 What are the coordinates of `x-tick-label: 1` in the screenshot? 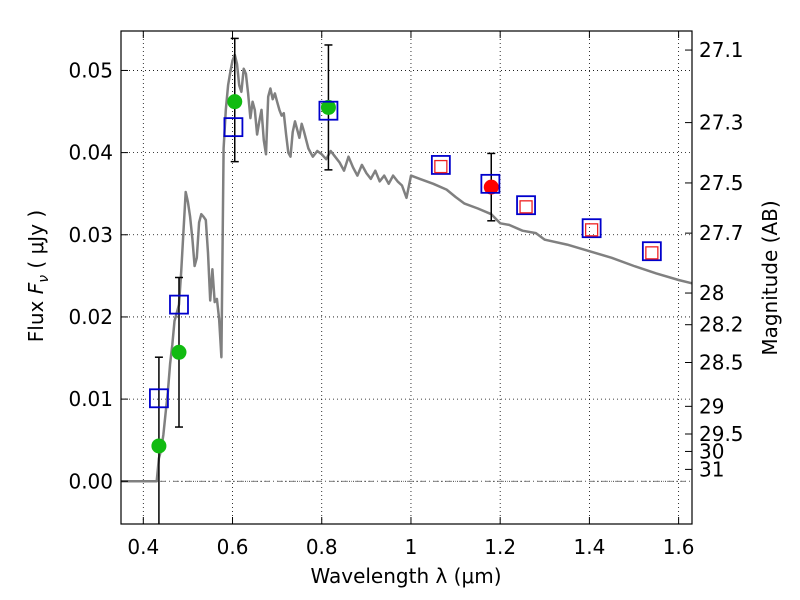 It's located at (411, 547).